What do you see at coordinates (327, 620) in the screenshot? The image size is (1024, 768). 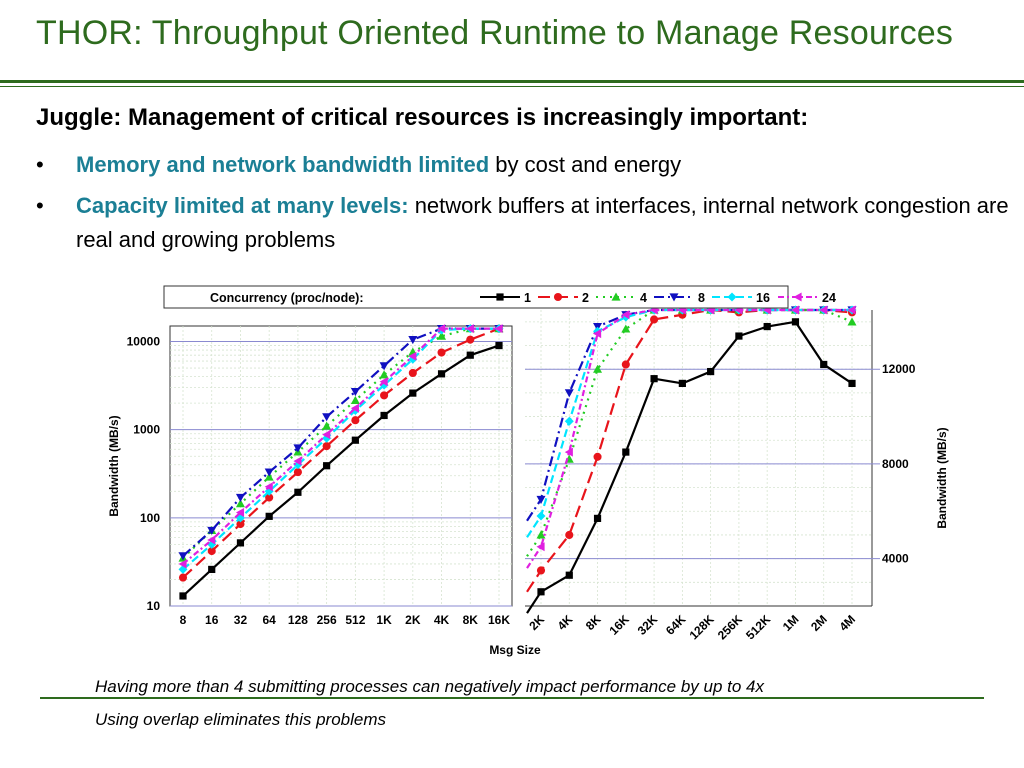 I see `left-x-tick-label: 256` at bounding box center [327, 620].